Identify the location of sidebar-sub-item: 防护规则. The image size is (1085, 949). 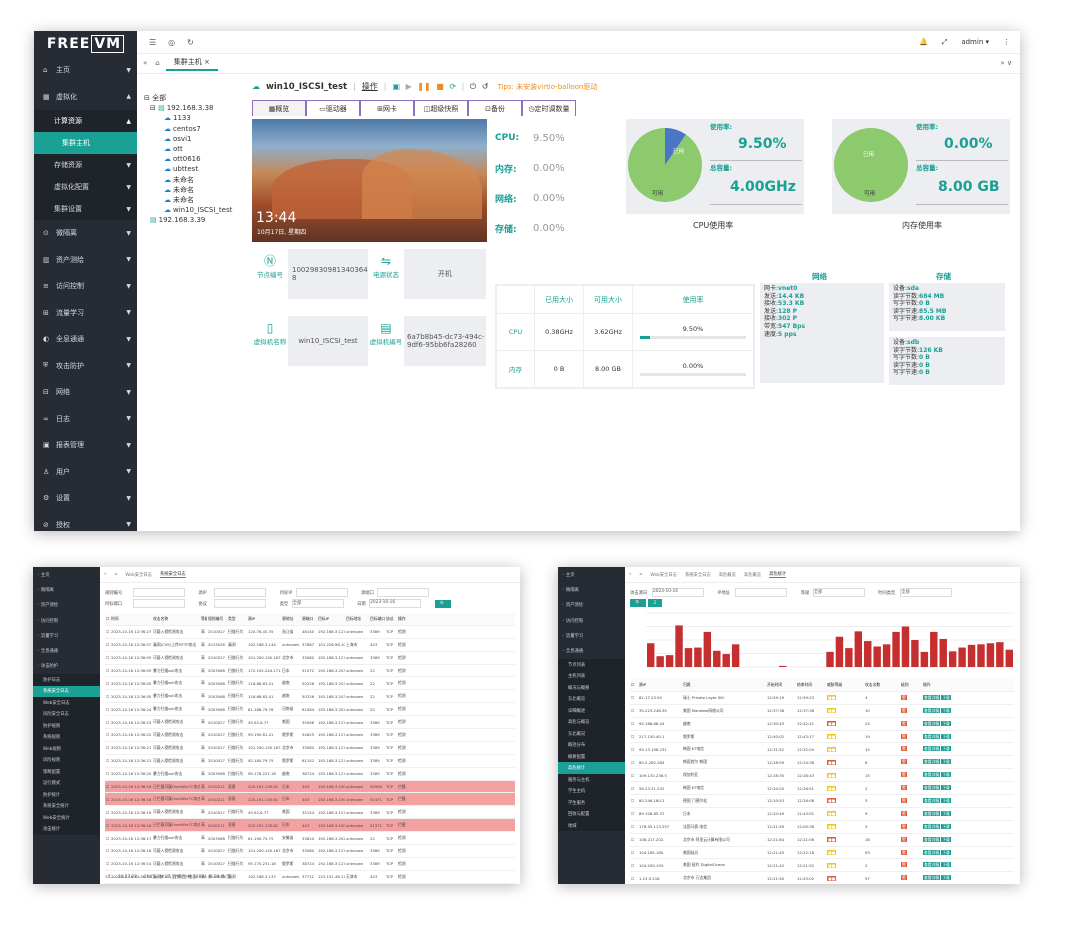
(66, 726).